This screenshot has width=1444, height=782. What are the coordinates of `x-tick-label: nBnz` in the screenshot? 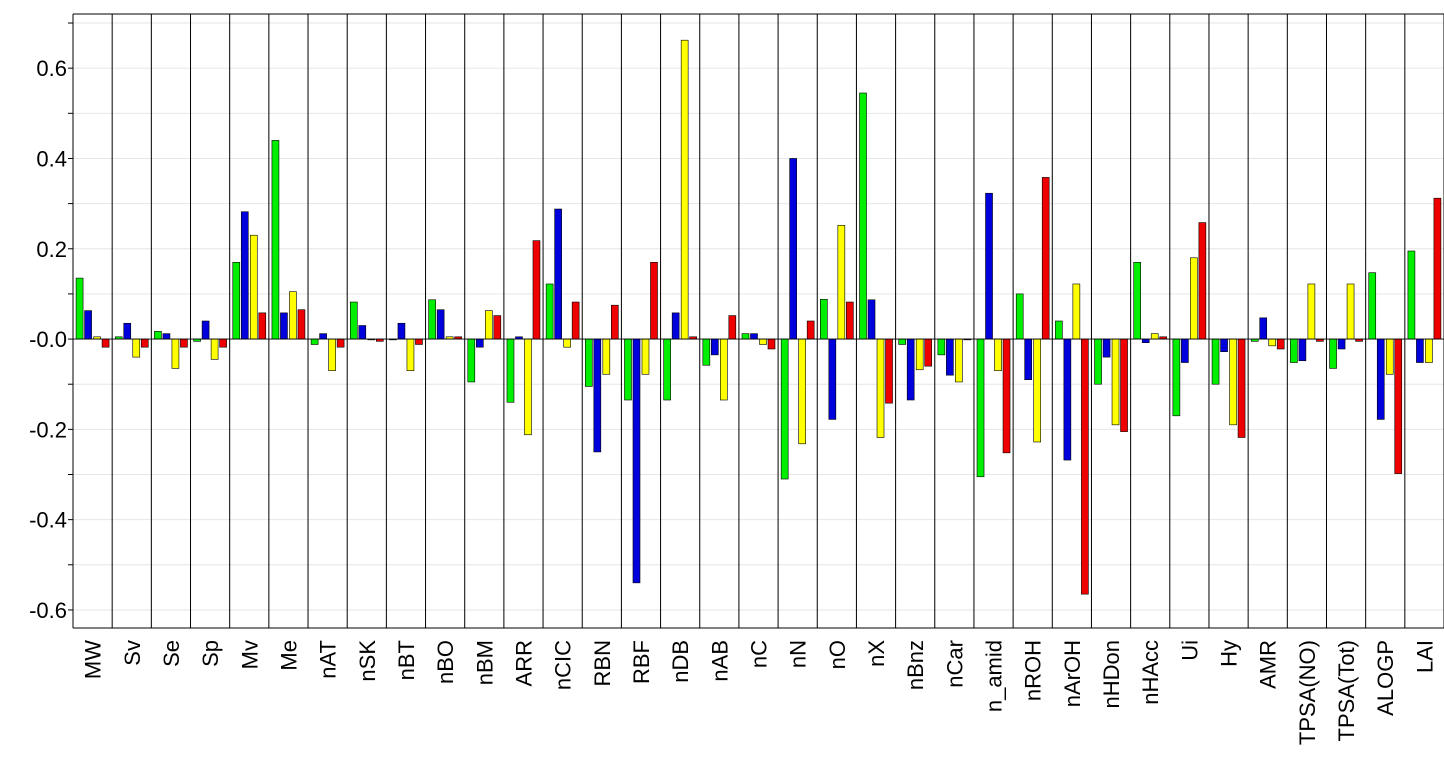 It's located at (915, 665).